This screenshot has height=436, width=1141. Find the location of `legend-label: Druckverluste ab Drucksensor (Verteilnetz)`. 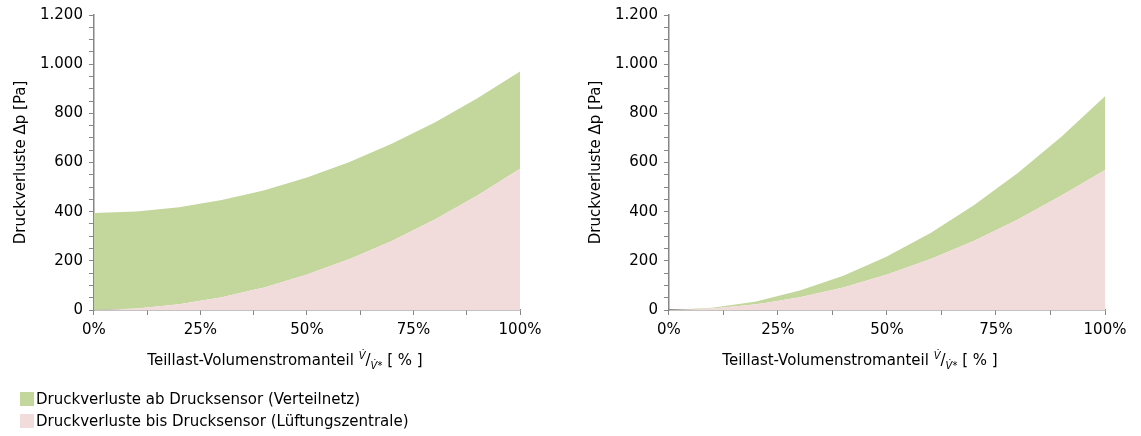

legend-label: Druckverluste ab Drucksensor (Verteilnetz) is located at coordinates (198, 399).